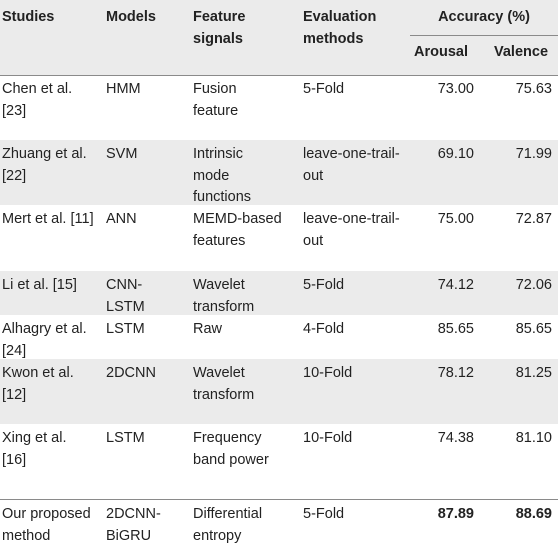 This screenshot has height=547, width=558. What do you see at coordinates (533, 154) in the screenshot?
I see `cell-valence: 71.99` at bounding box center [533, 154].